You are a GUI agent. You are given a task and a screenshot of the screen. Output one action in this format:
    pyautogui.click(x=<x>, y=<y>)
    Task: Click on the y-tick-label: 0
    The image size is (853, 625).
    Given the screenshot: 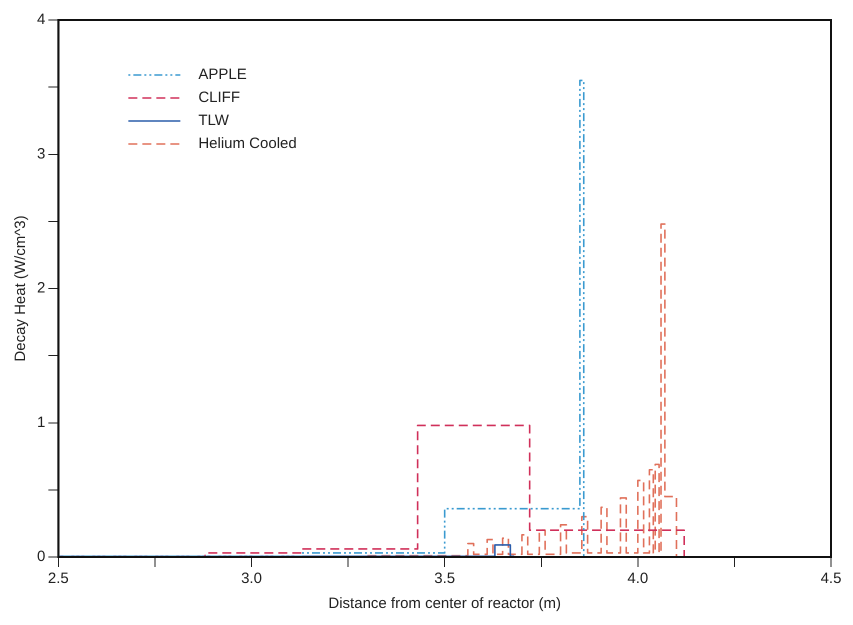 What is the action you would take?
    pyautogui.click(x=41, y=557)
    